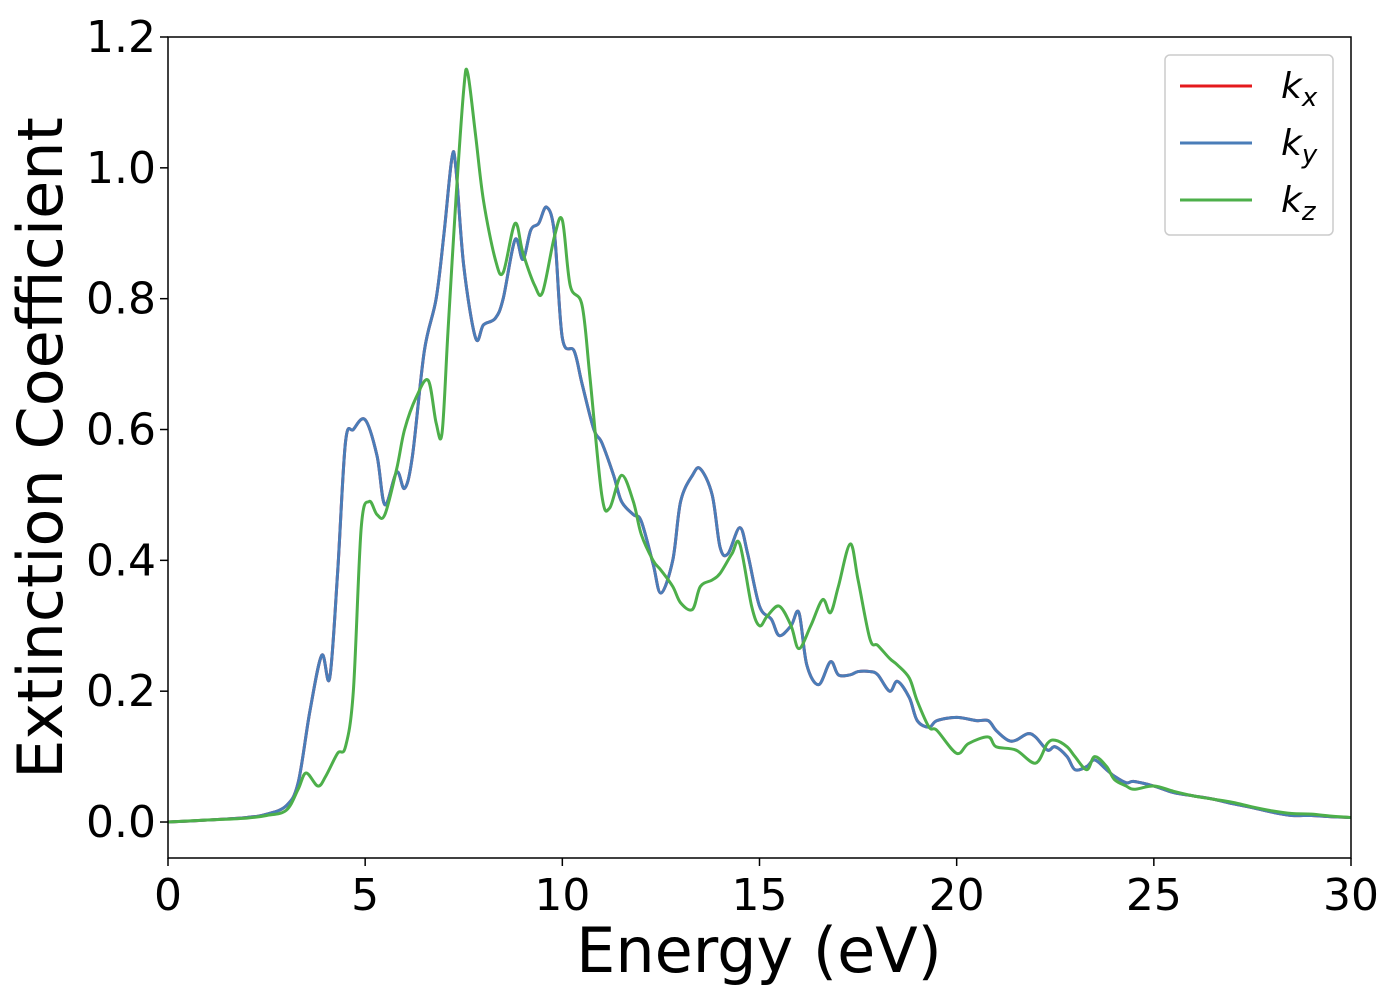 Image resolution: width=1400 pixels, height=1000 pixels. I want to click on y-tick-label: 0.0, so click(121, 822).